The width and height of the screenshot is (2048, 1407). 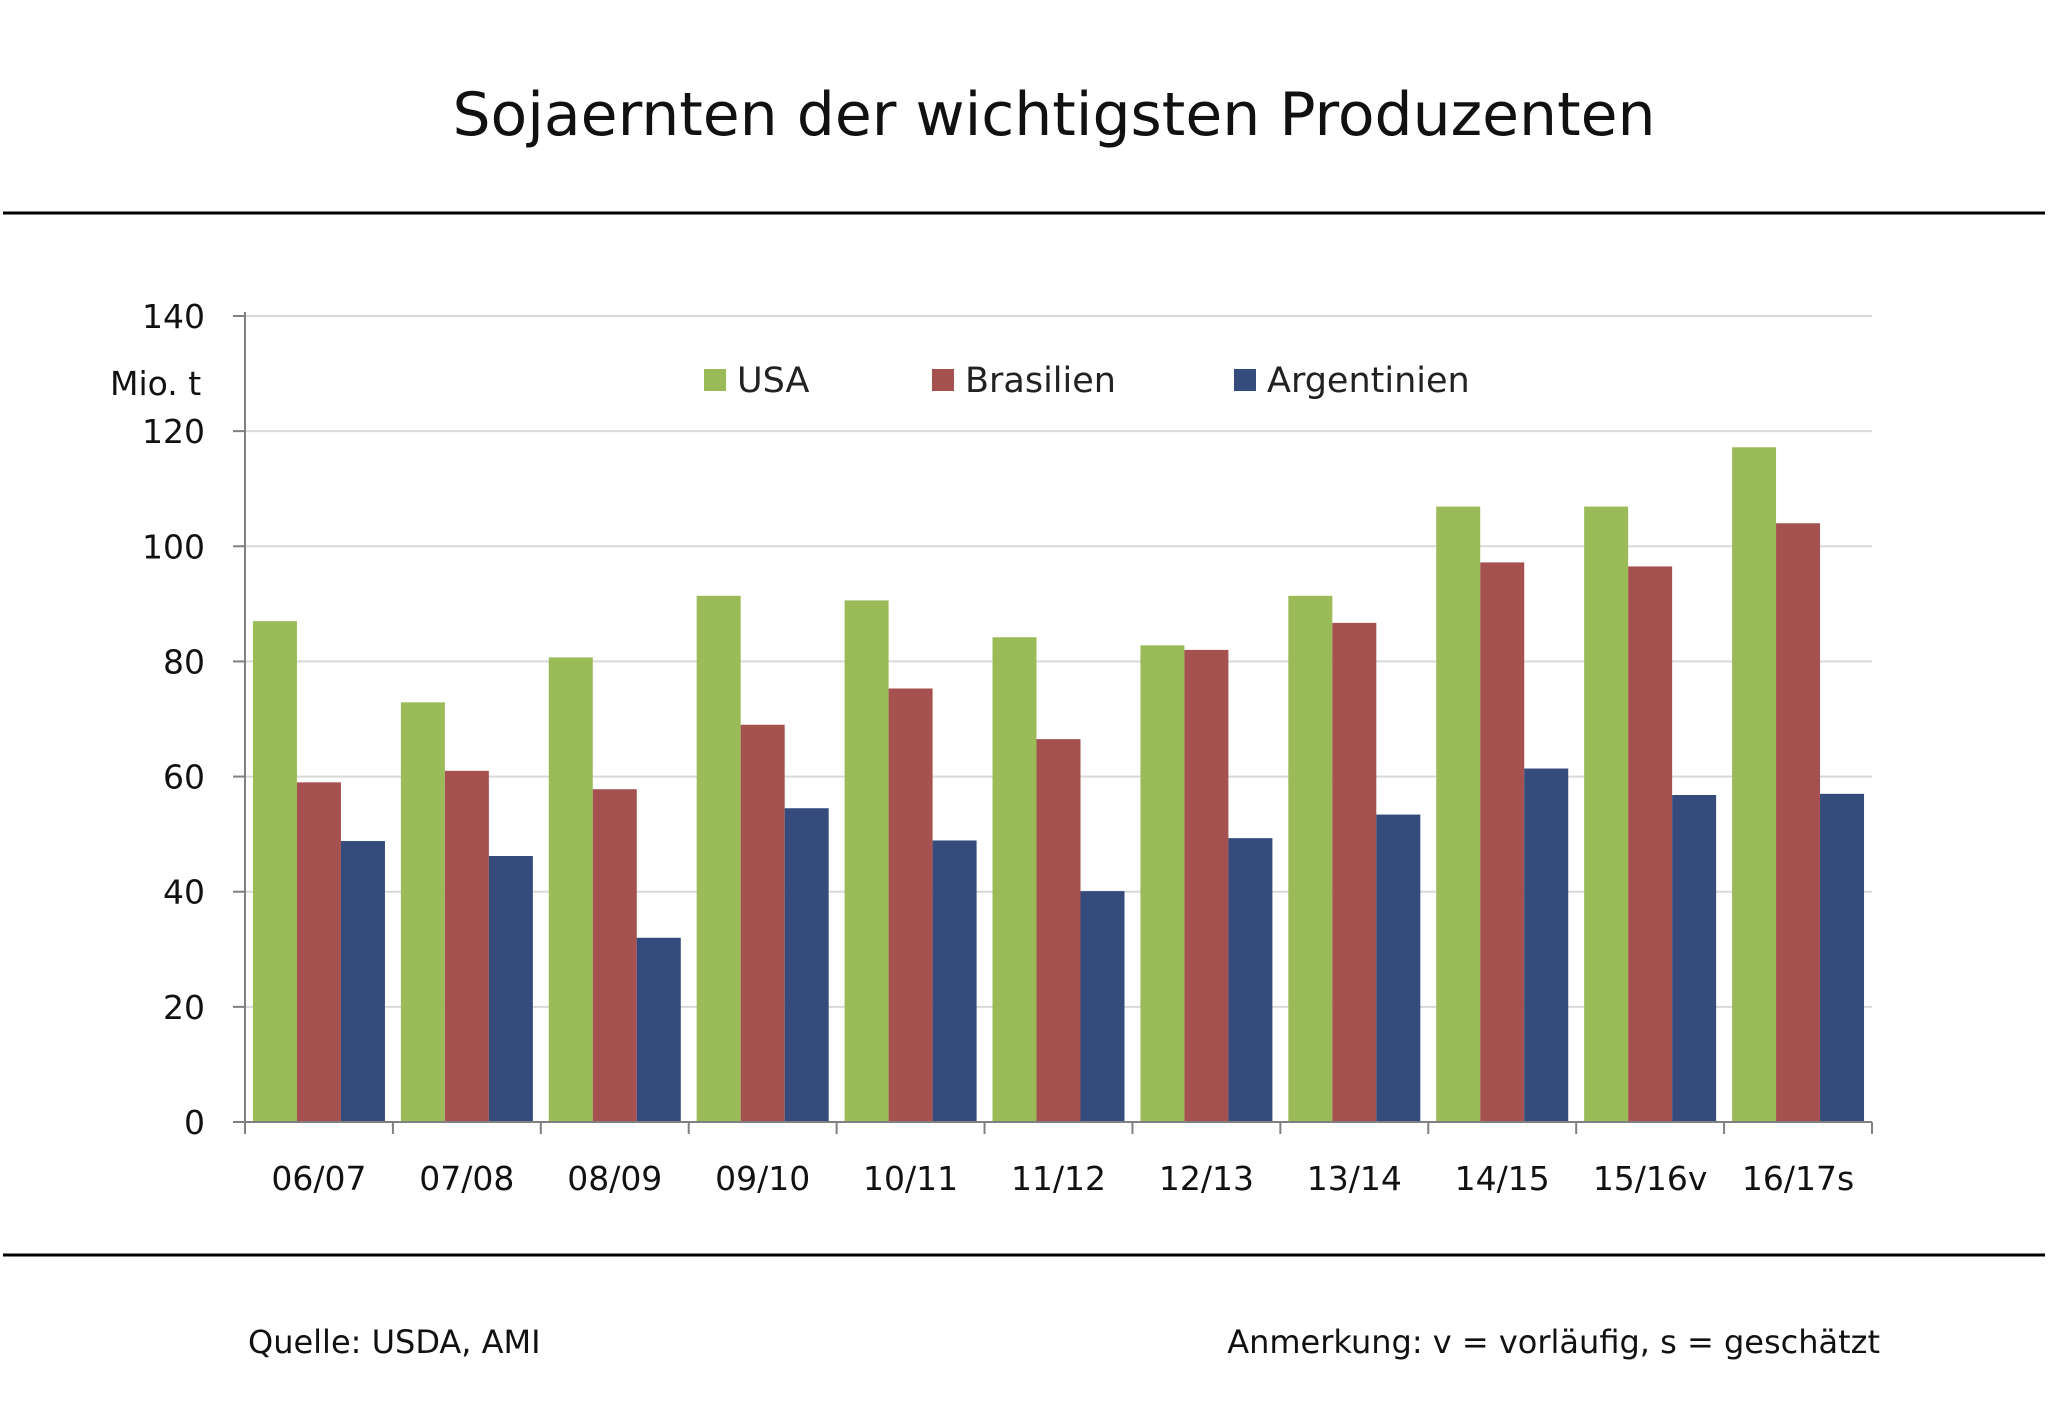 I want to click on y-tick-label: 80, so click(x=184, y=661).